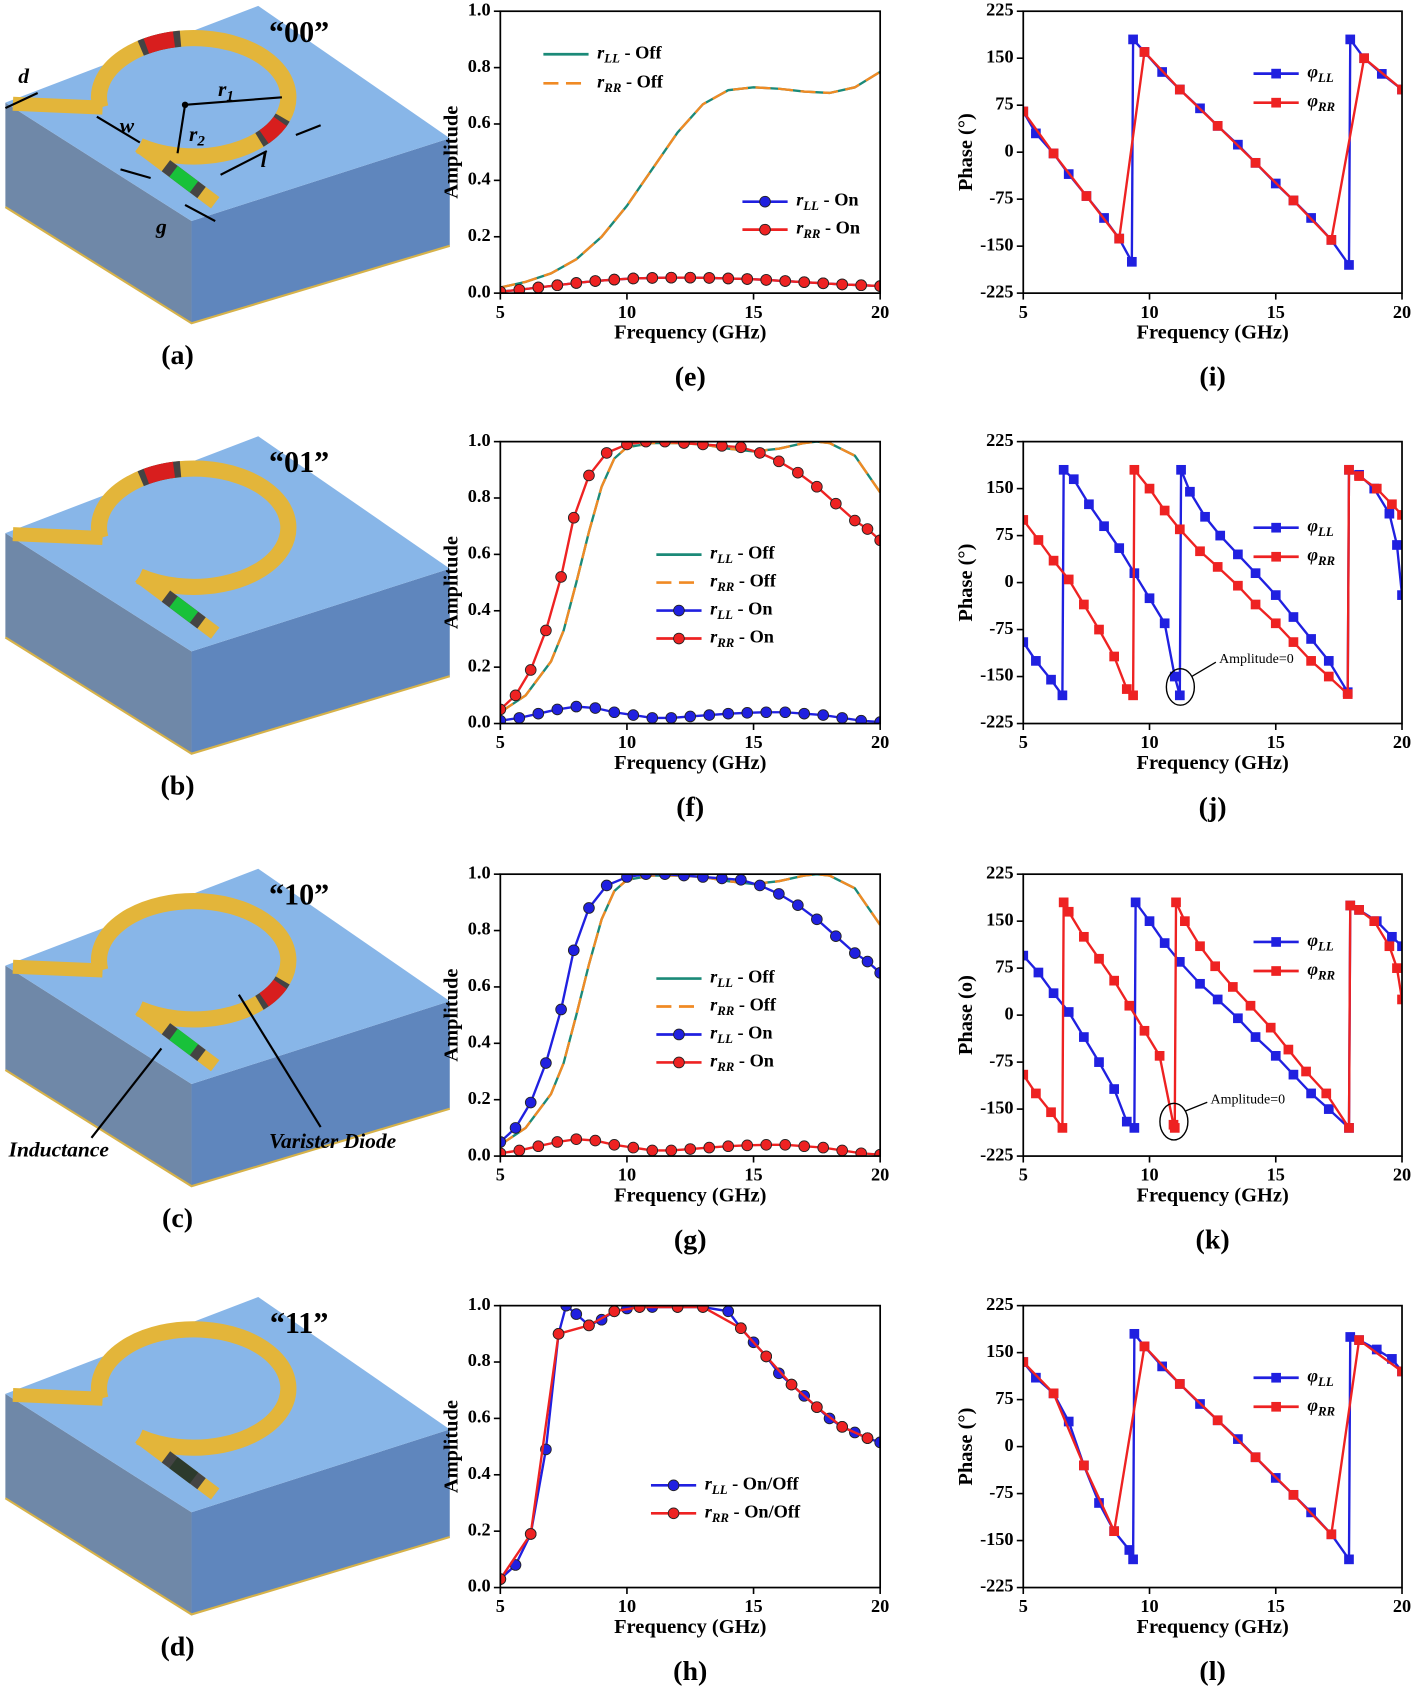  I want to click on legend-label: rLL - Off, so click(742, 978).